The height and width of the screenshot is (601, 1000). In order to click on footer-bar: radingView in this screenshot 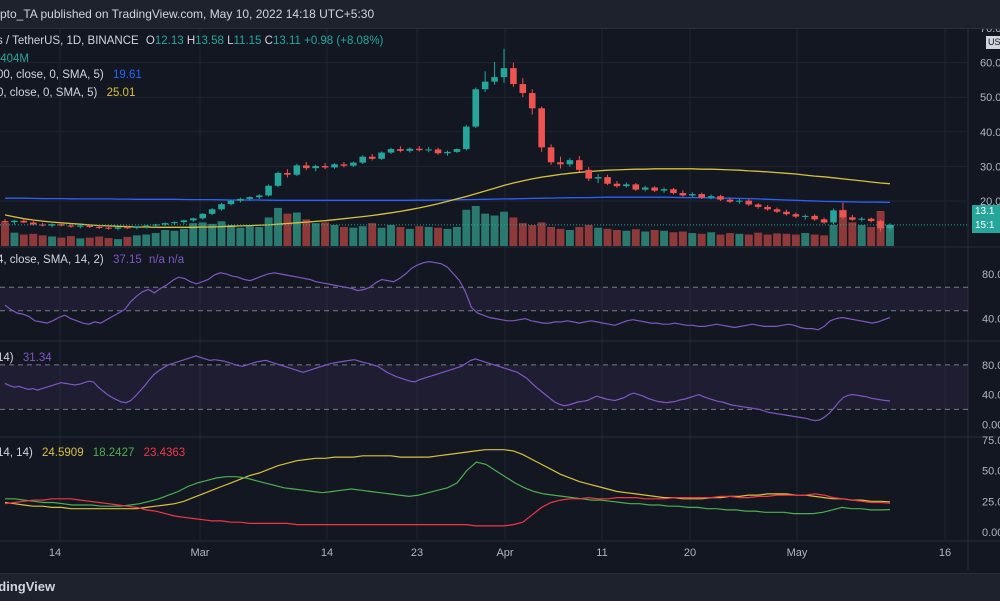, I will do `click(500, 587)`.